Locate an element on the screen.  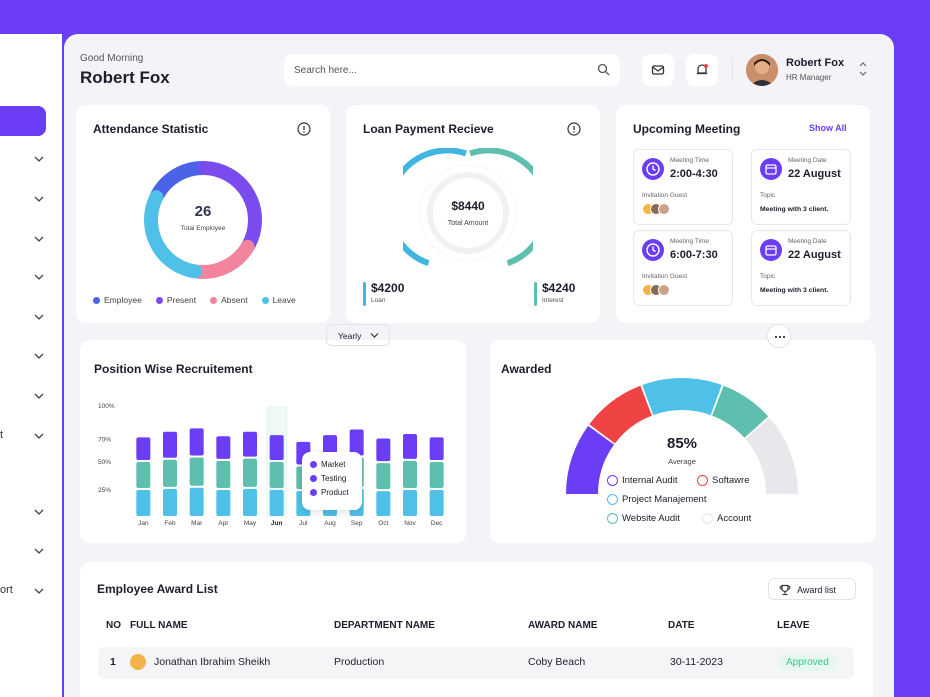
col-no: NO is located at coordinates (113, 625).